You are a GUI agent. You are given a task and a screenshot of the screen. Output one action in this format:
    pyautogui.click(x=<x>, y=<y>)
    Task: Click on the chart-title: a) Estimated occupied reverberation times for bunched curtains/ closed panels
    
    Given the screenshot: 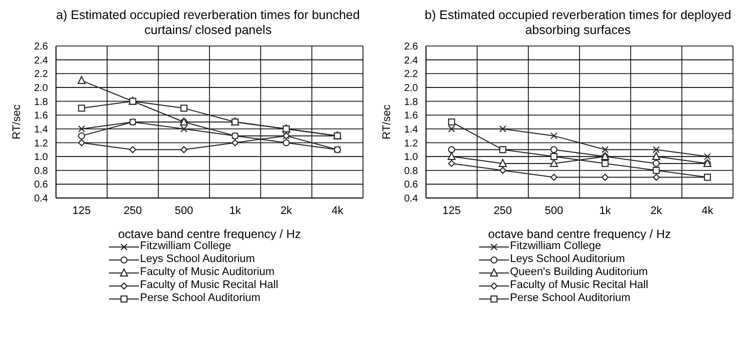 What is the action you would take?
    pyautogui.click(x=208, y=23)
    